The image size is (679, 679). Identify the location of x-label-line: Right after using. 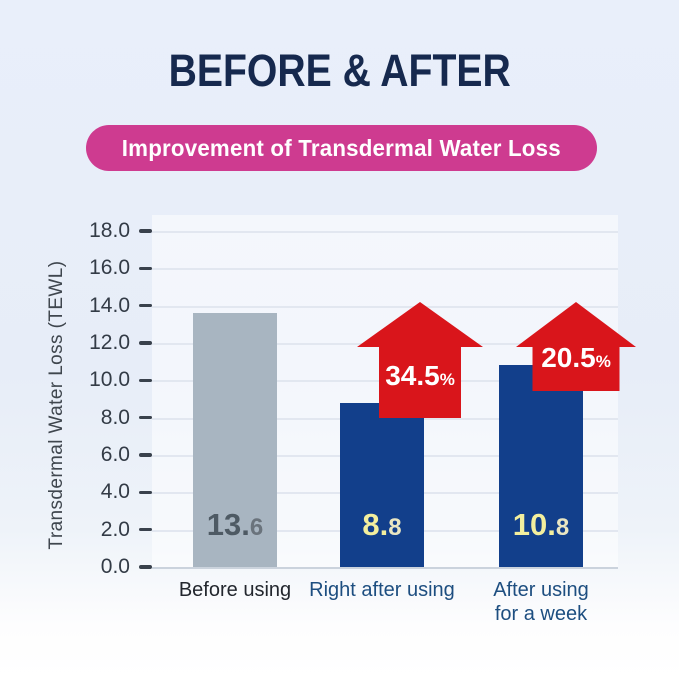
(382, 590).